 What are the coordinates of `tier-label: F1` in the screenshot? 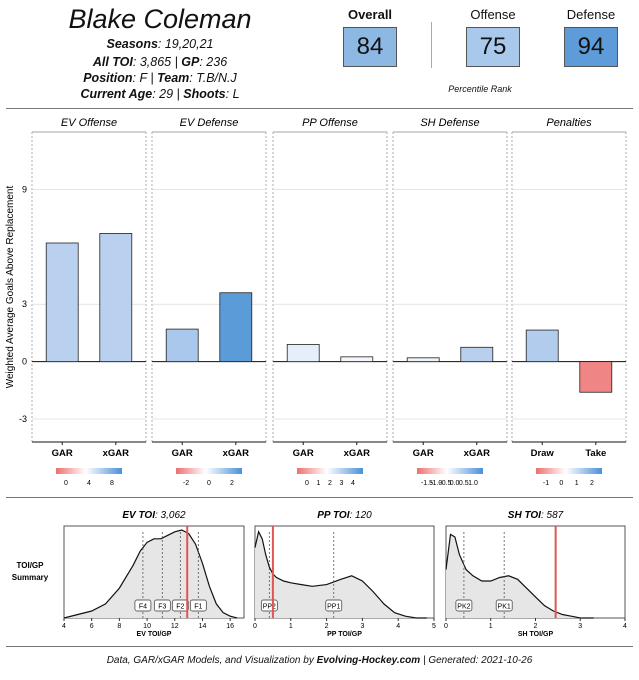 It's located at (198, 607).